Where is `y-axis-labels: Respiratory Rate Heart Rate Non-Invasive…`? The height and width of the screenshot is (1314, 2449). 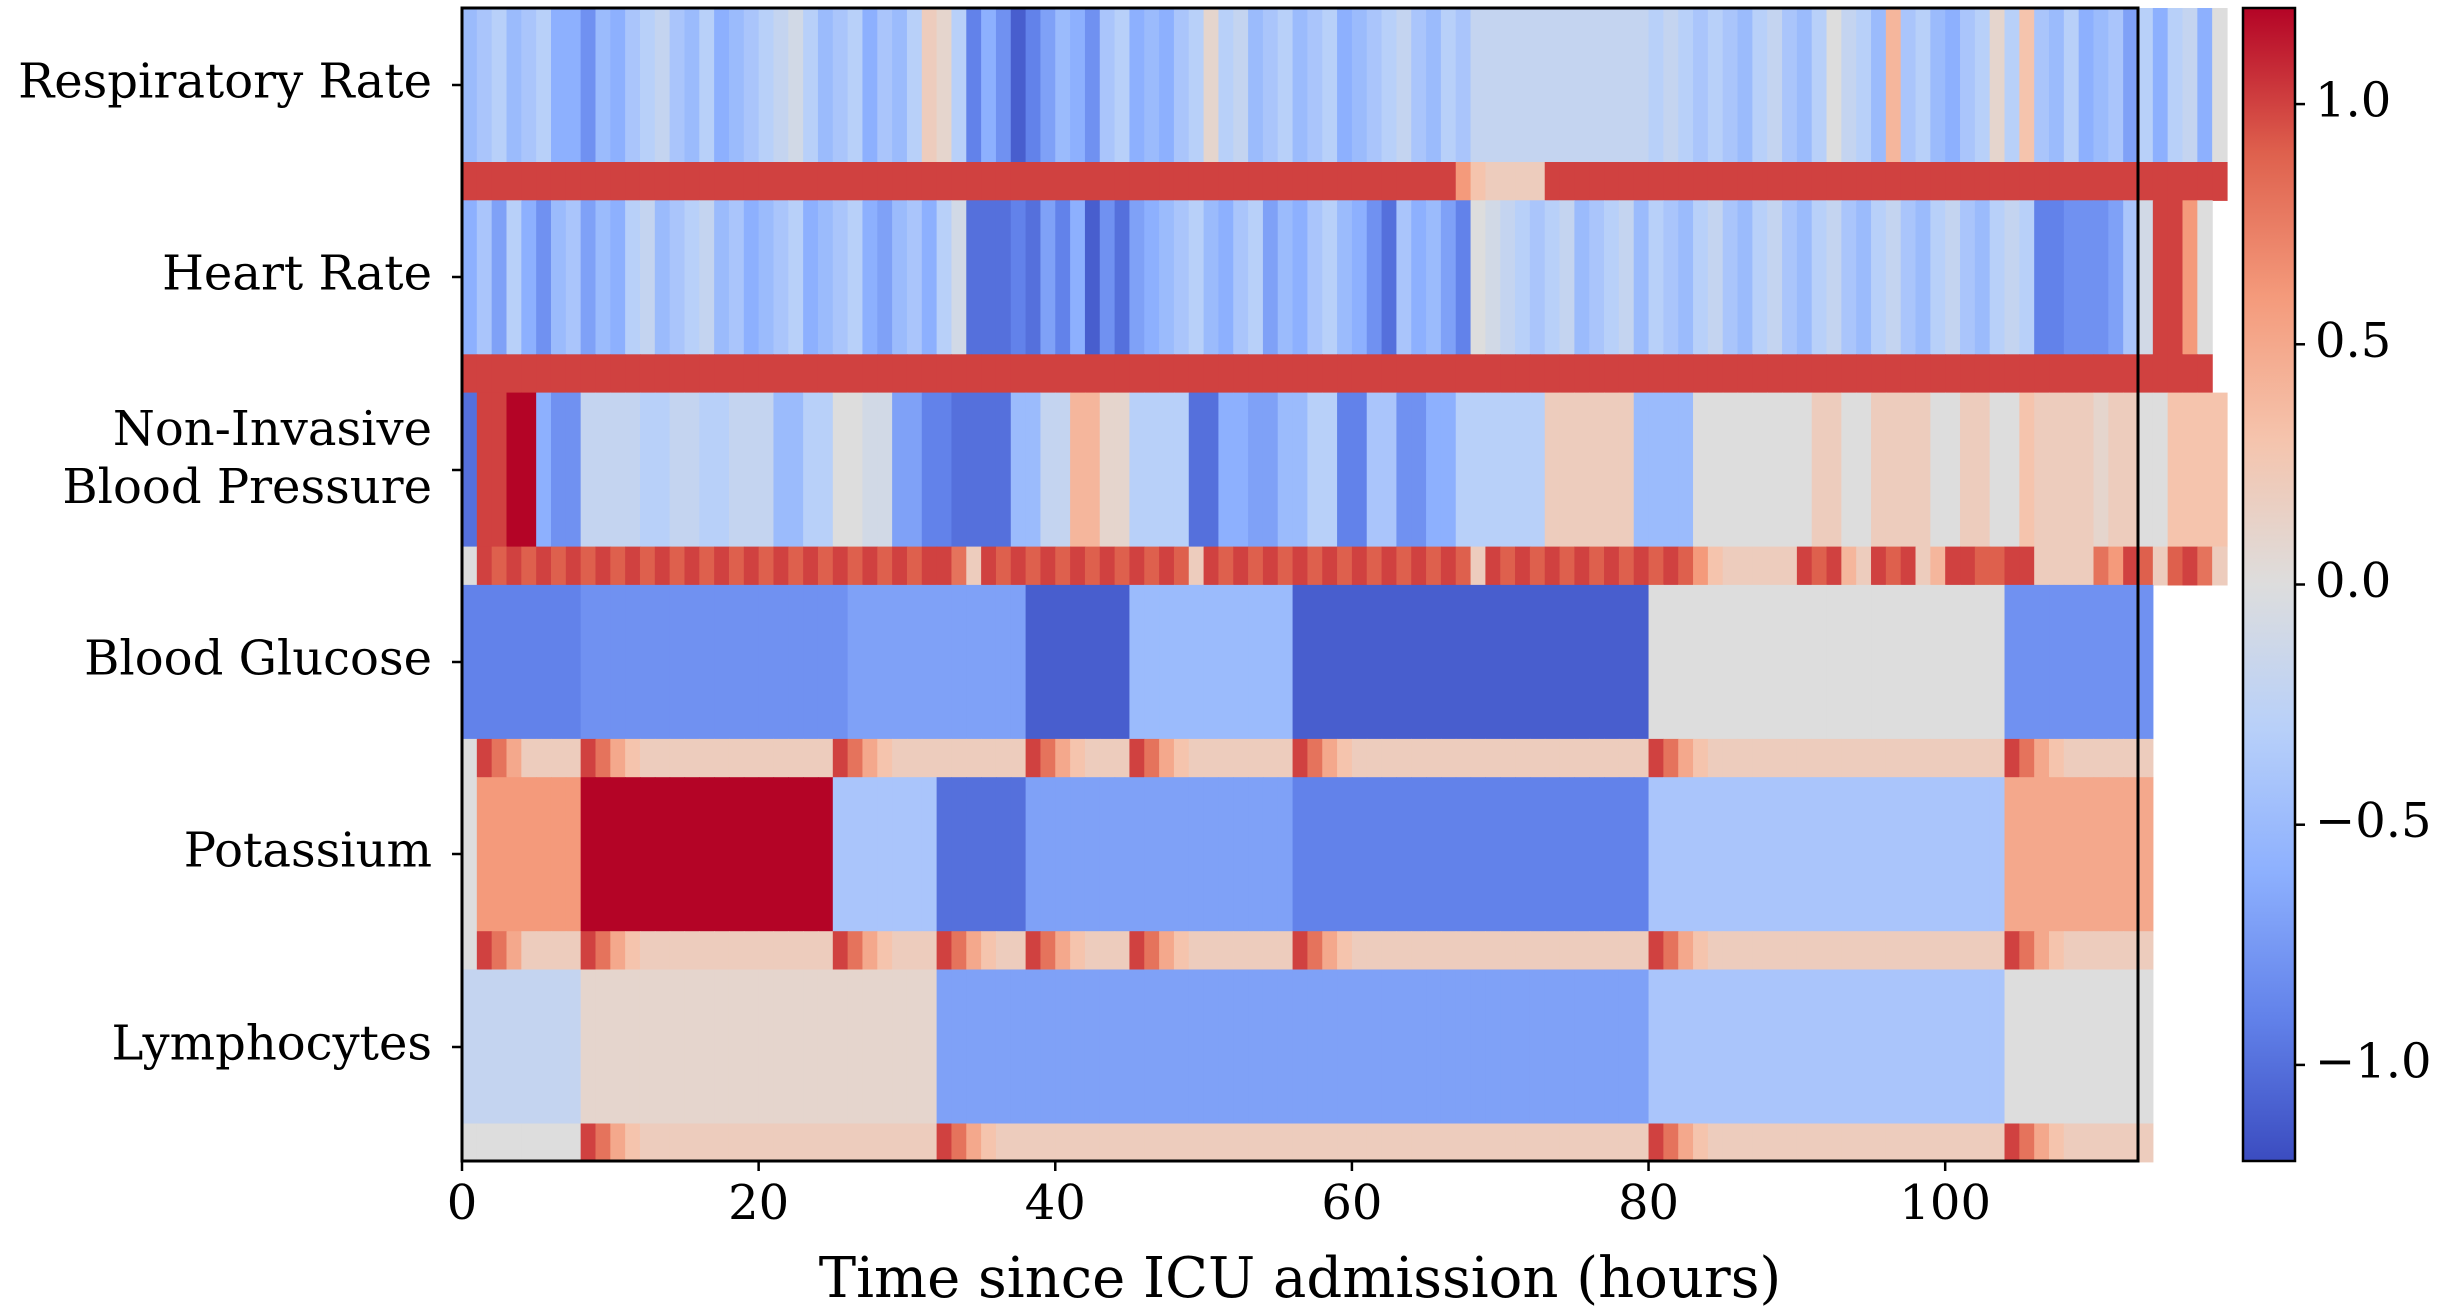
y-axis-labels: Respiratory Rate Heart Rate Non-Invasive… is located at coordinates (240, 563).